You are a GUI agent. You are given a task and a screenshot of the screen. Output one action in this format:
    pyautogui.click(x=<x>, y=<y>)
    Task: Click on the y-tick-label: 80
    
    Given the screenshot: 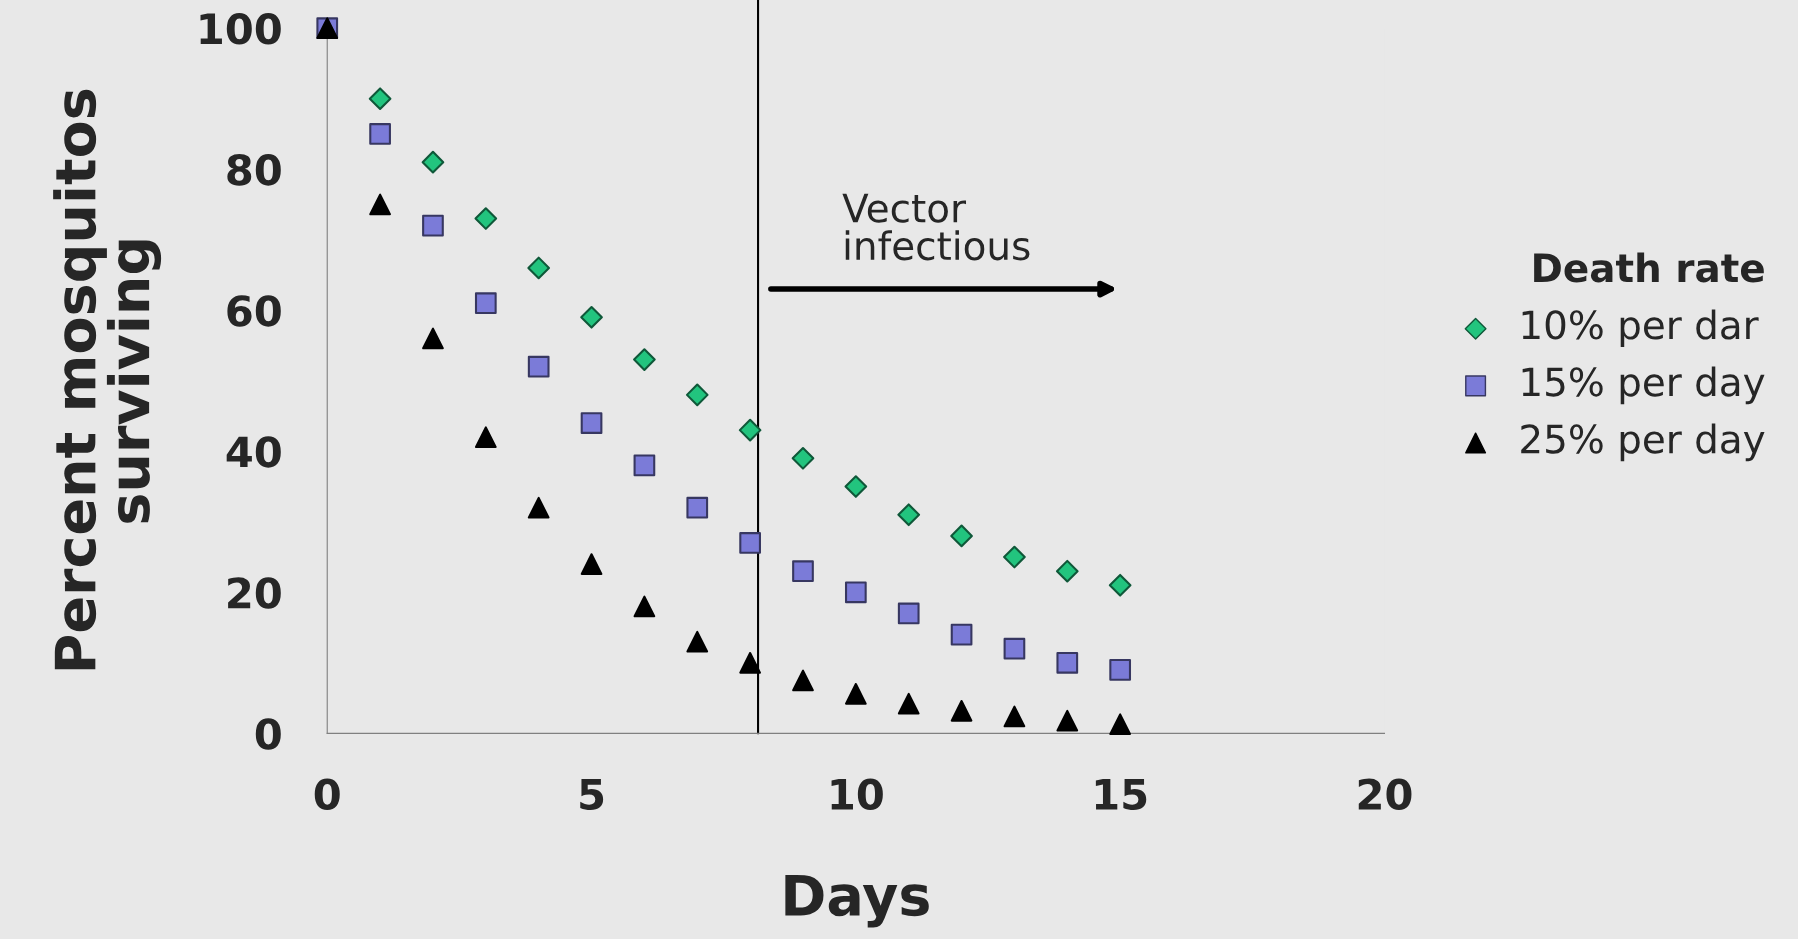 What is the action you would take?
    pyautogui.click(x=254, y=170)
    